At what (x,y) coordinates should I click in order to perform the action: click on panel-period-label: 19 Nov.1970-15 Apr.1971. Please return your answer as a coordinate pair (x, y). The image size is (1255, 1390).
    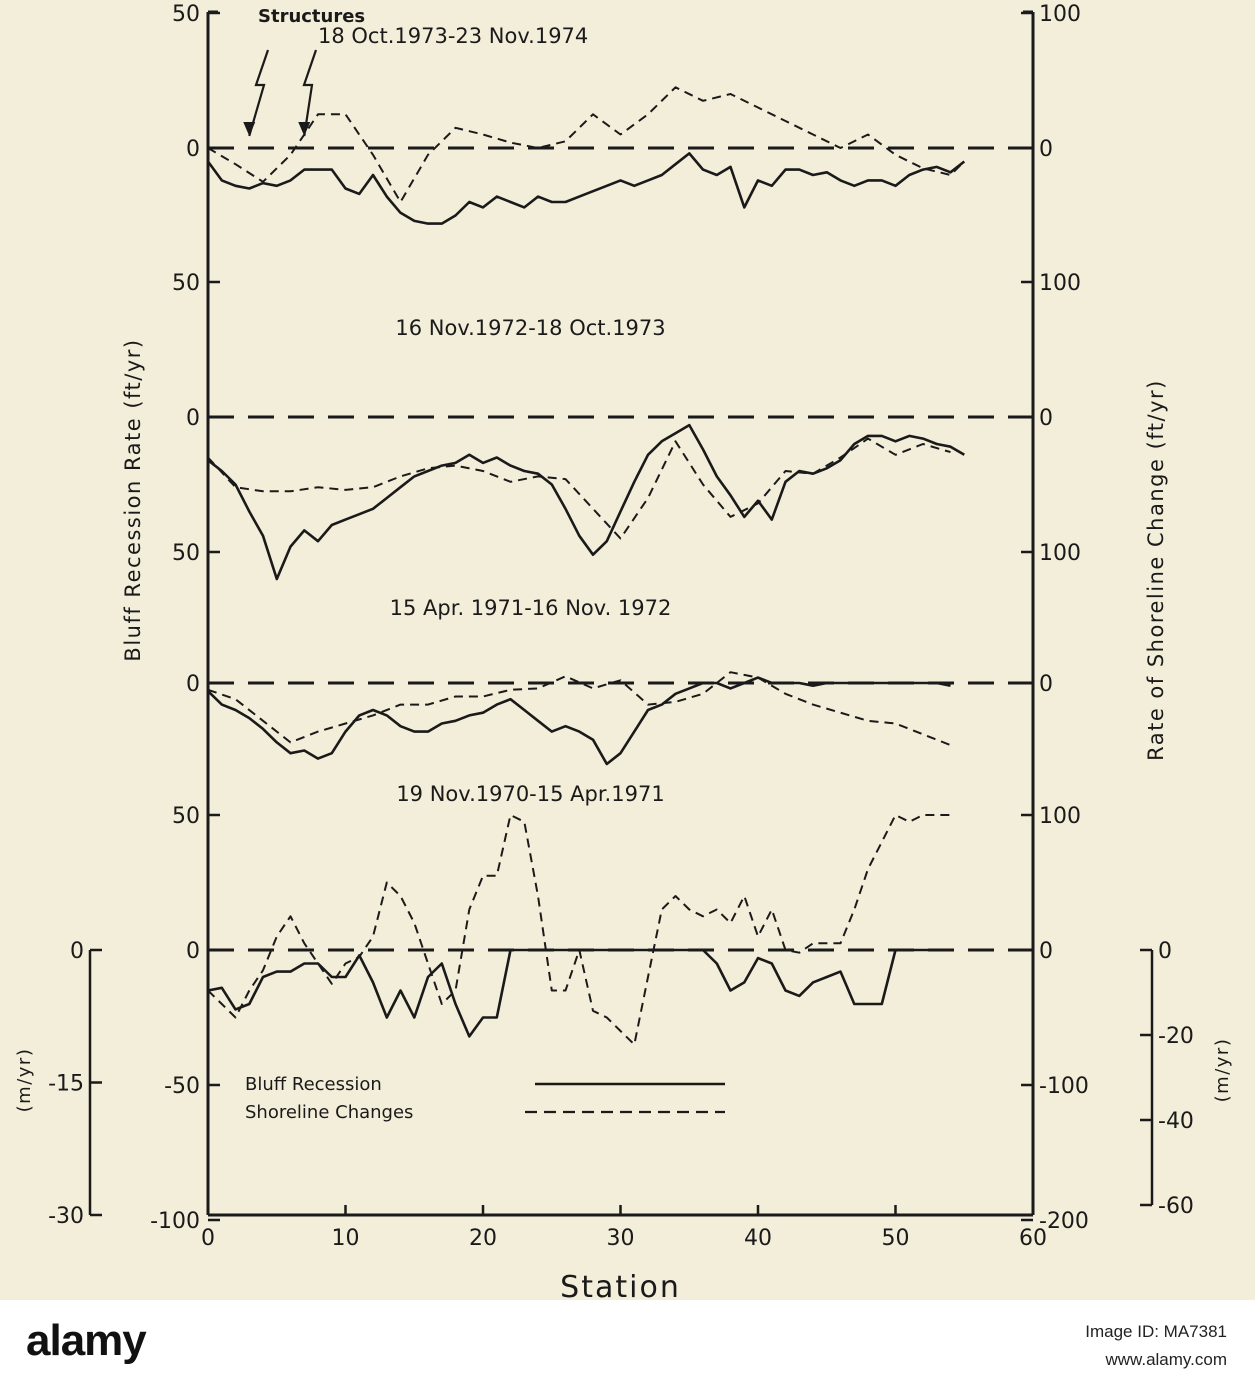
    Looking at the image, I should click on (530, 794).